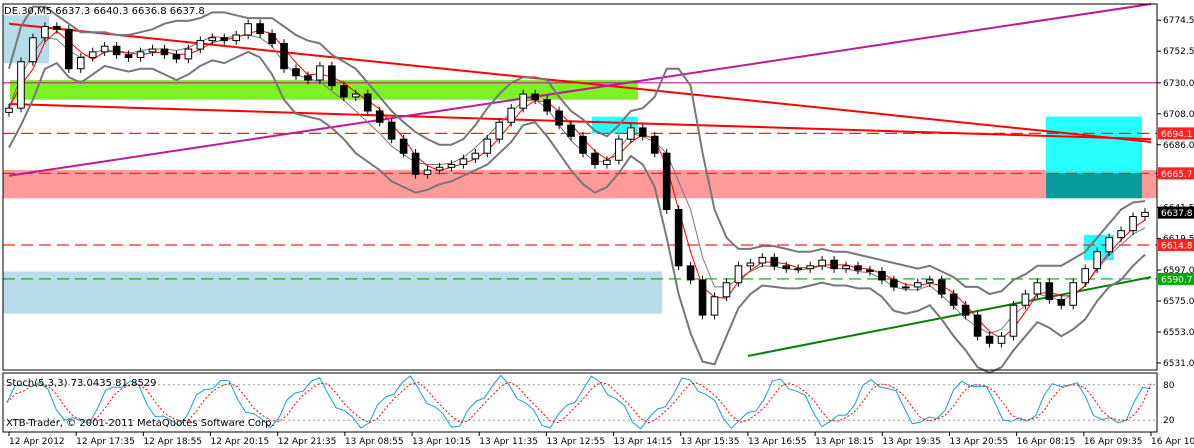 The image size is (1194, 448). I want to click on stochastic-level-label: 80, so click(1169, 386).